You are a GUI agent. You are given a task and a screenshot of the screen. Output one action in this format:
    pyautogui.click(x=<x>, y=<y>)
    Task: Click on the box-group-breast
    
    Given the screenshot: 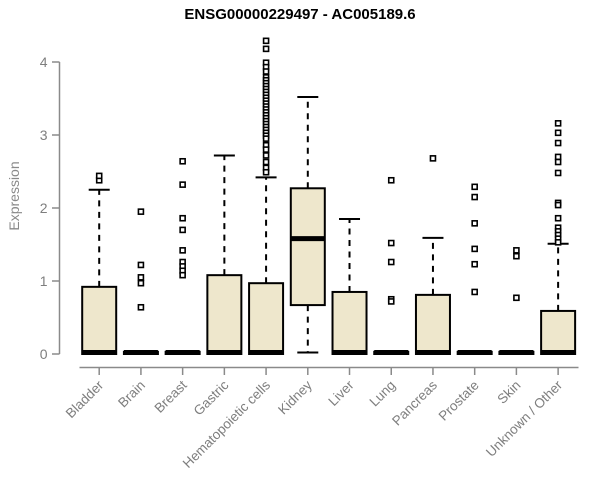 What is the action you would take?
    pyautogui.click(x=182, y=256)
    